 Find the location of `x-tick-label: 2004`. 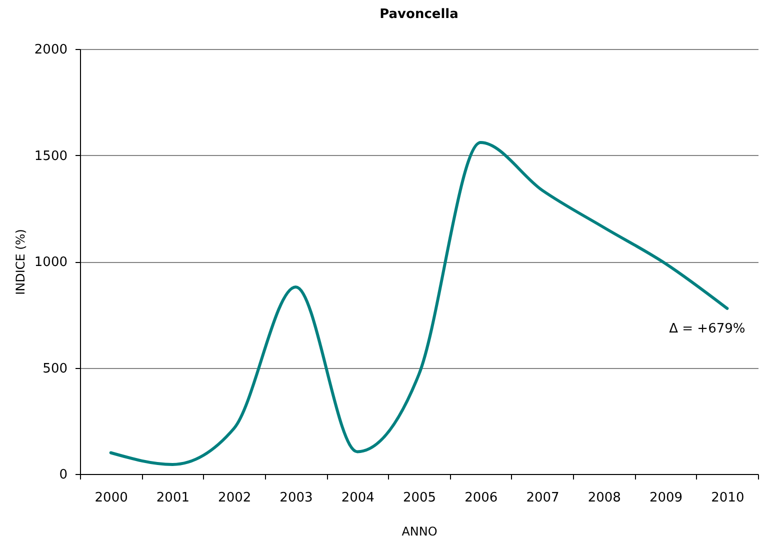

x-tick-label: 2004 is located at coordinates (357, 498).